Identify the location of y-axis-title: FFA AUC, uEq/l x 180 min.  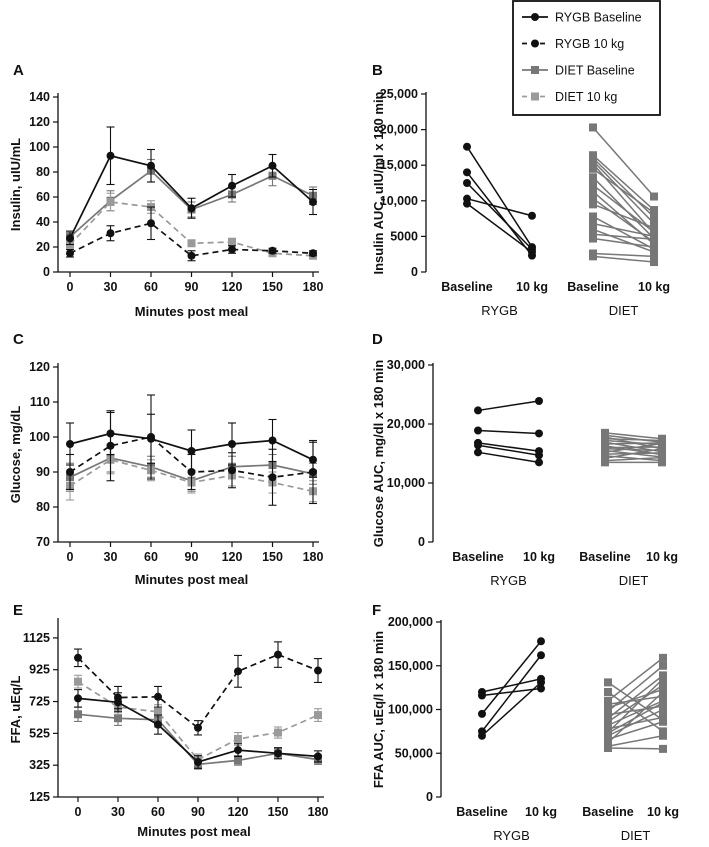
(378, 709).